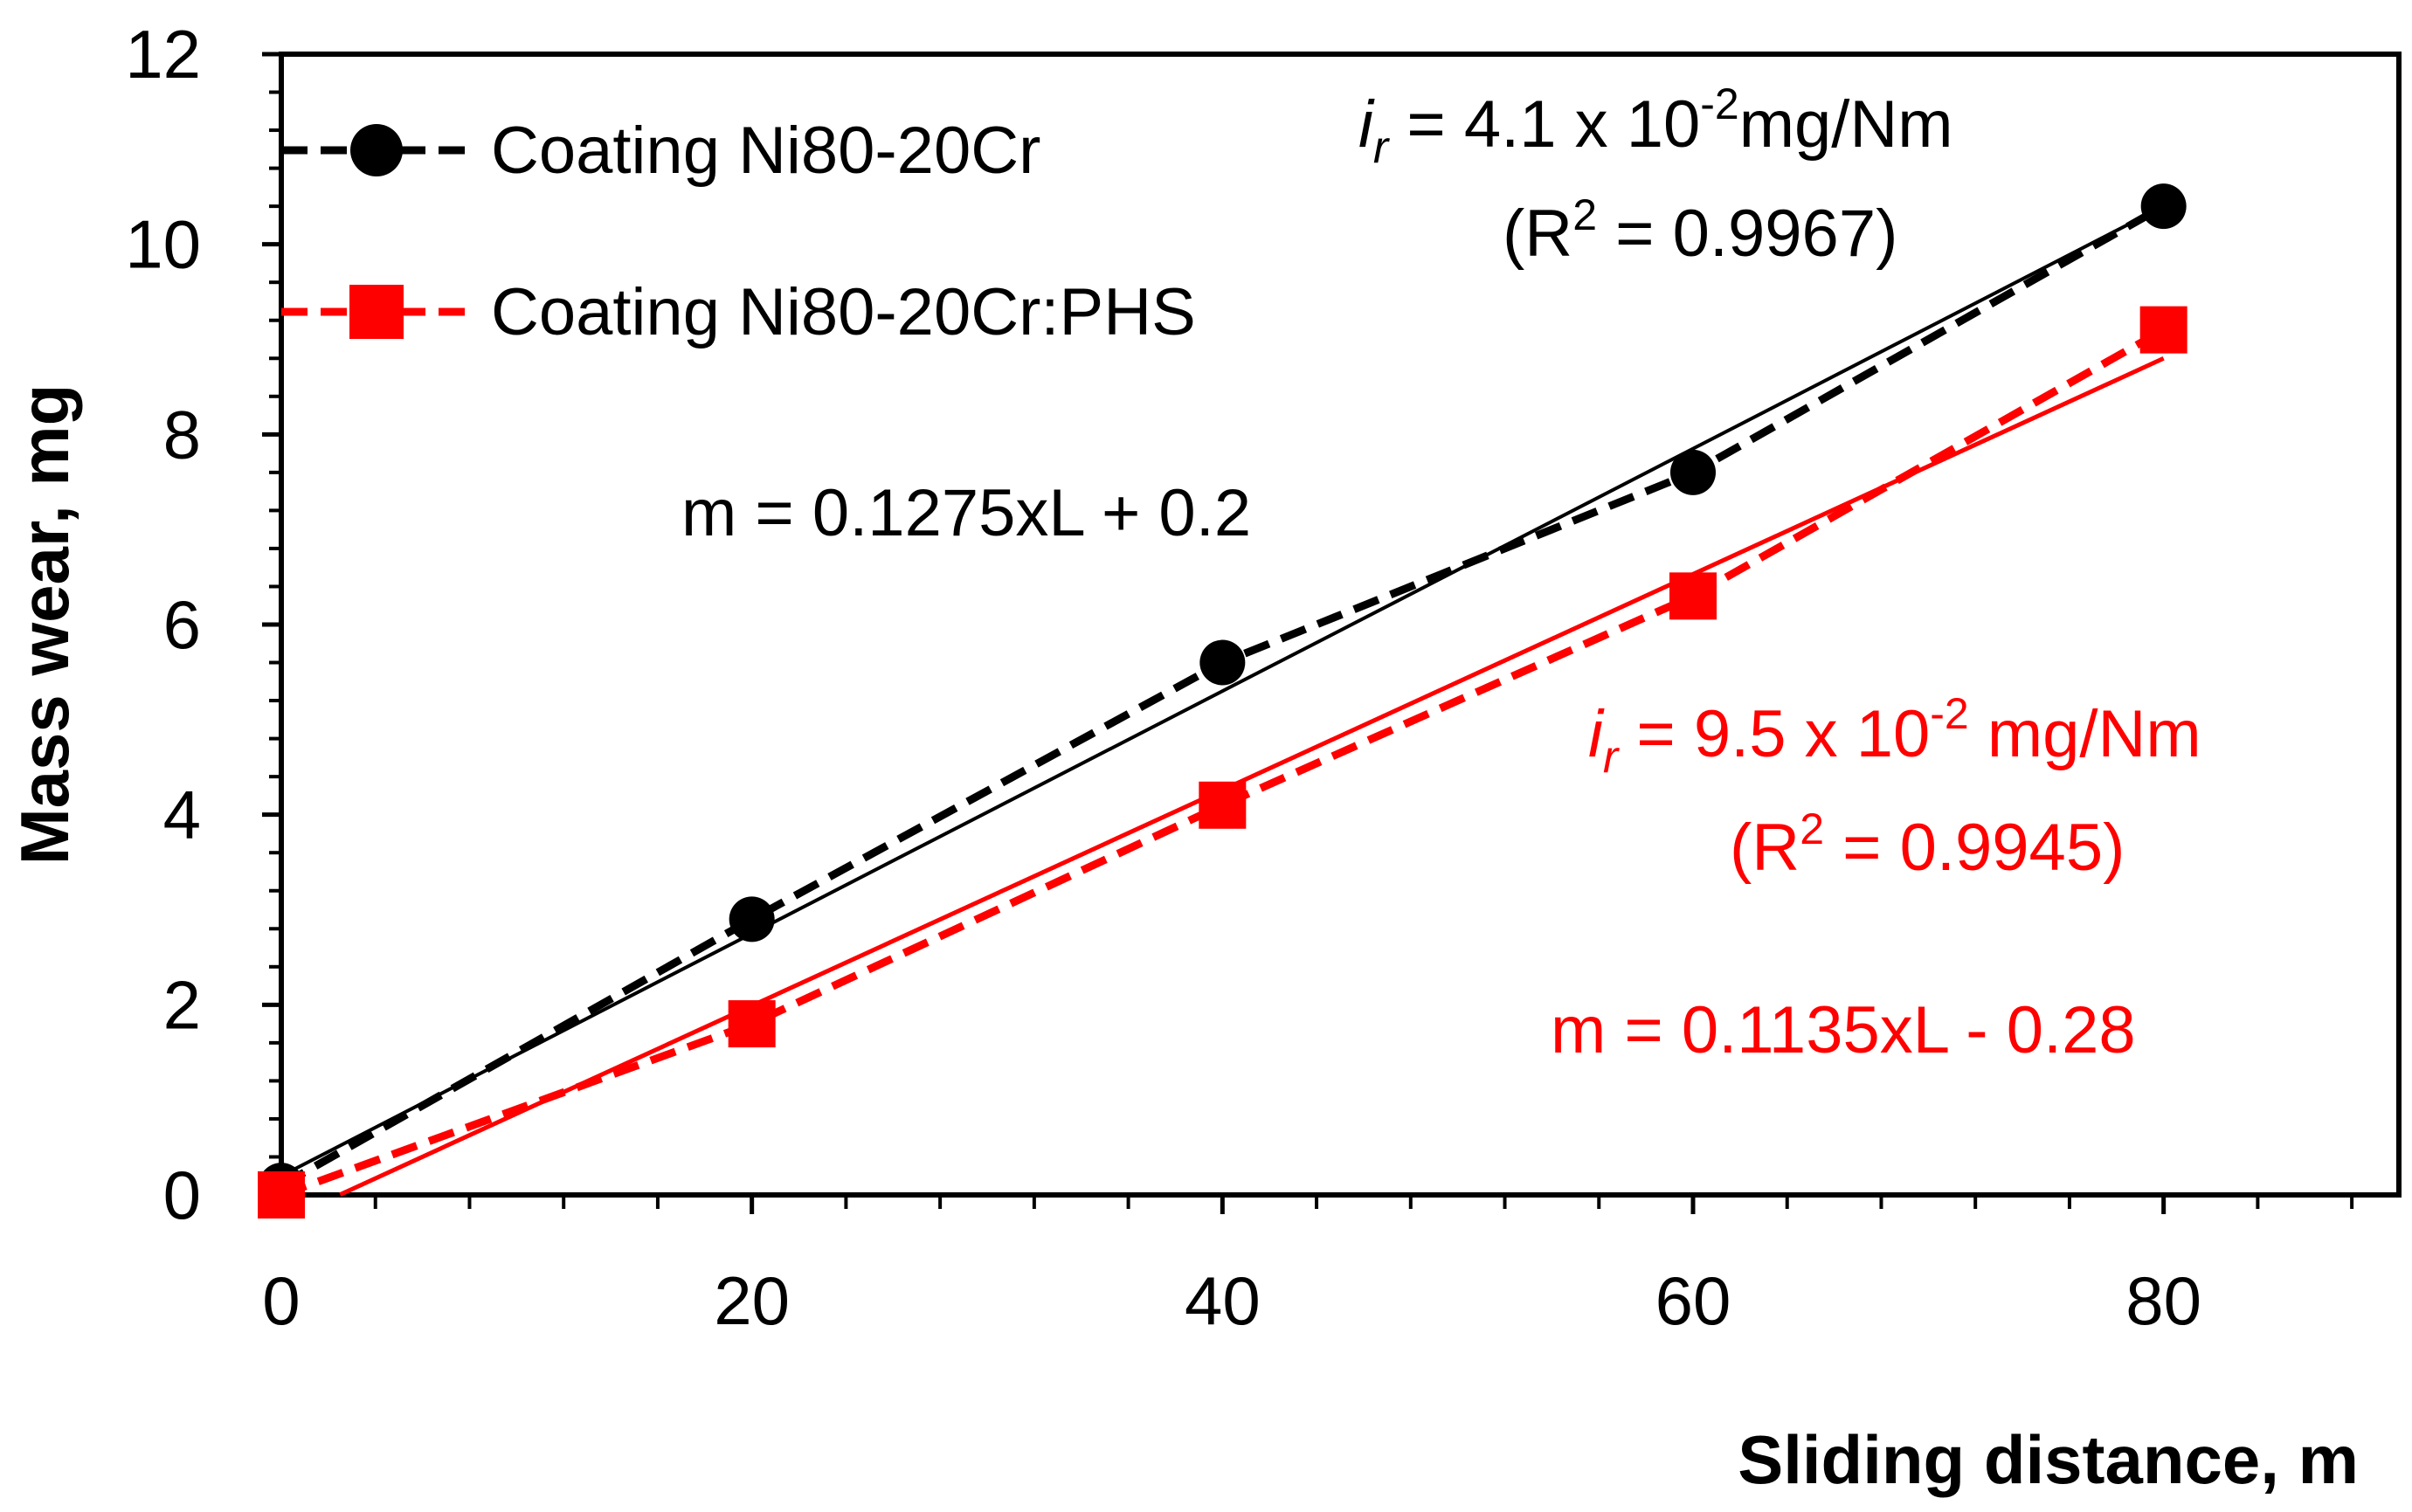 The image size is (2412, 1512). Describe the element at coordinates (182, 1004) in the screenshot. I see `y-tick-label: 2` at that location.